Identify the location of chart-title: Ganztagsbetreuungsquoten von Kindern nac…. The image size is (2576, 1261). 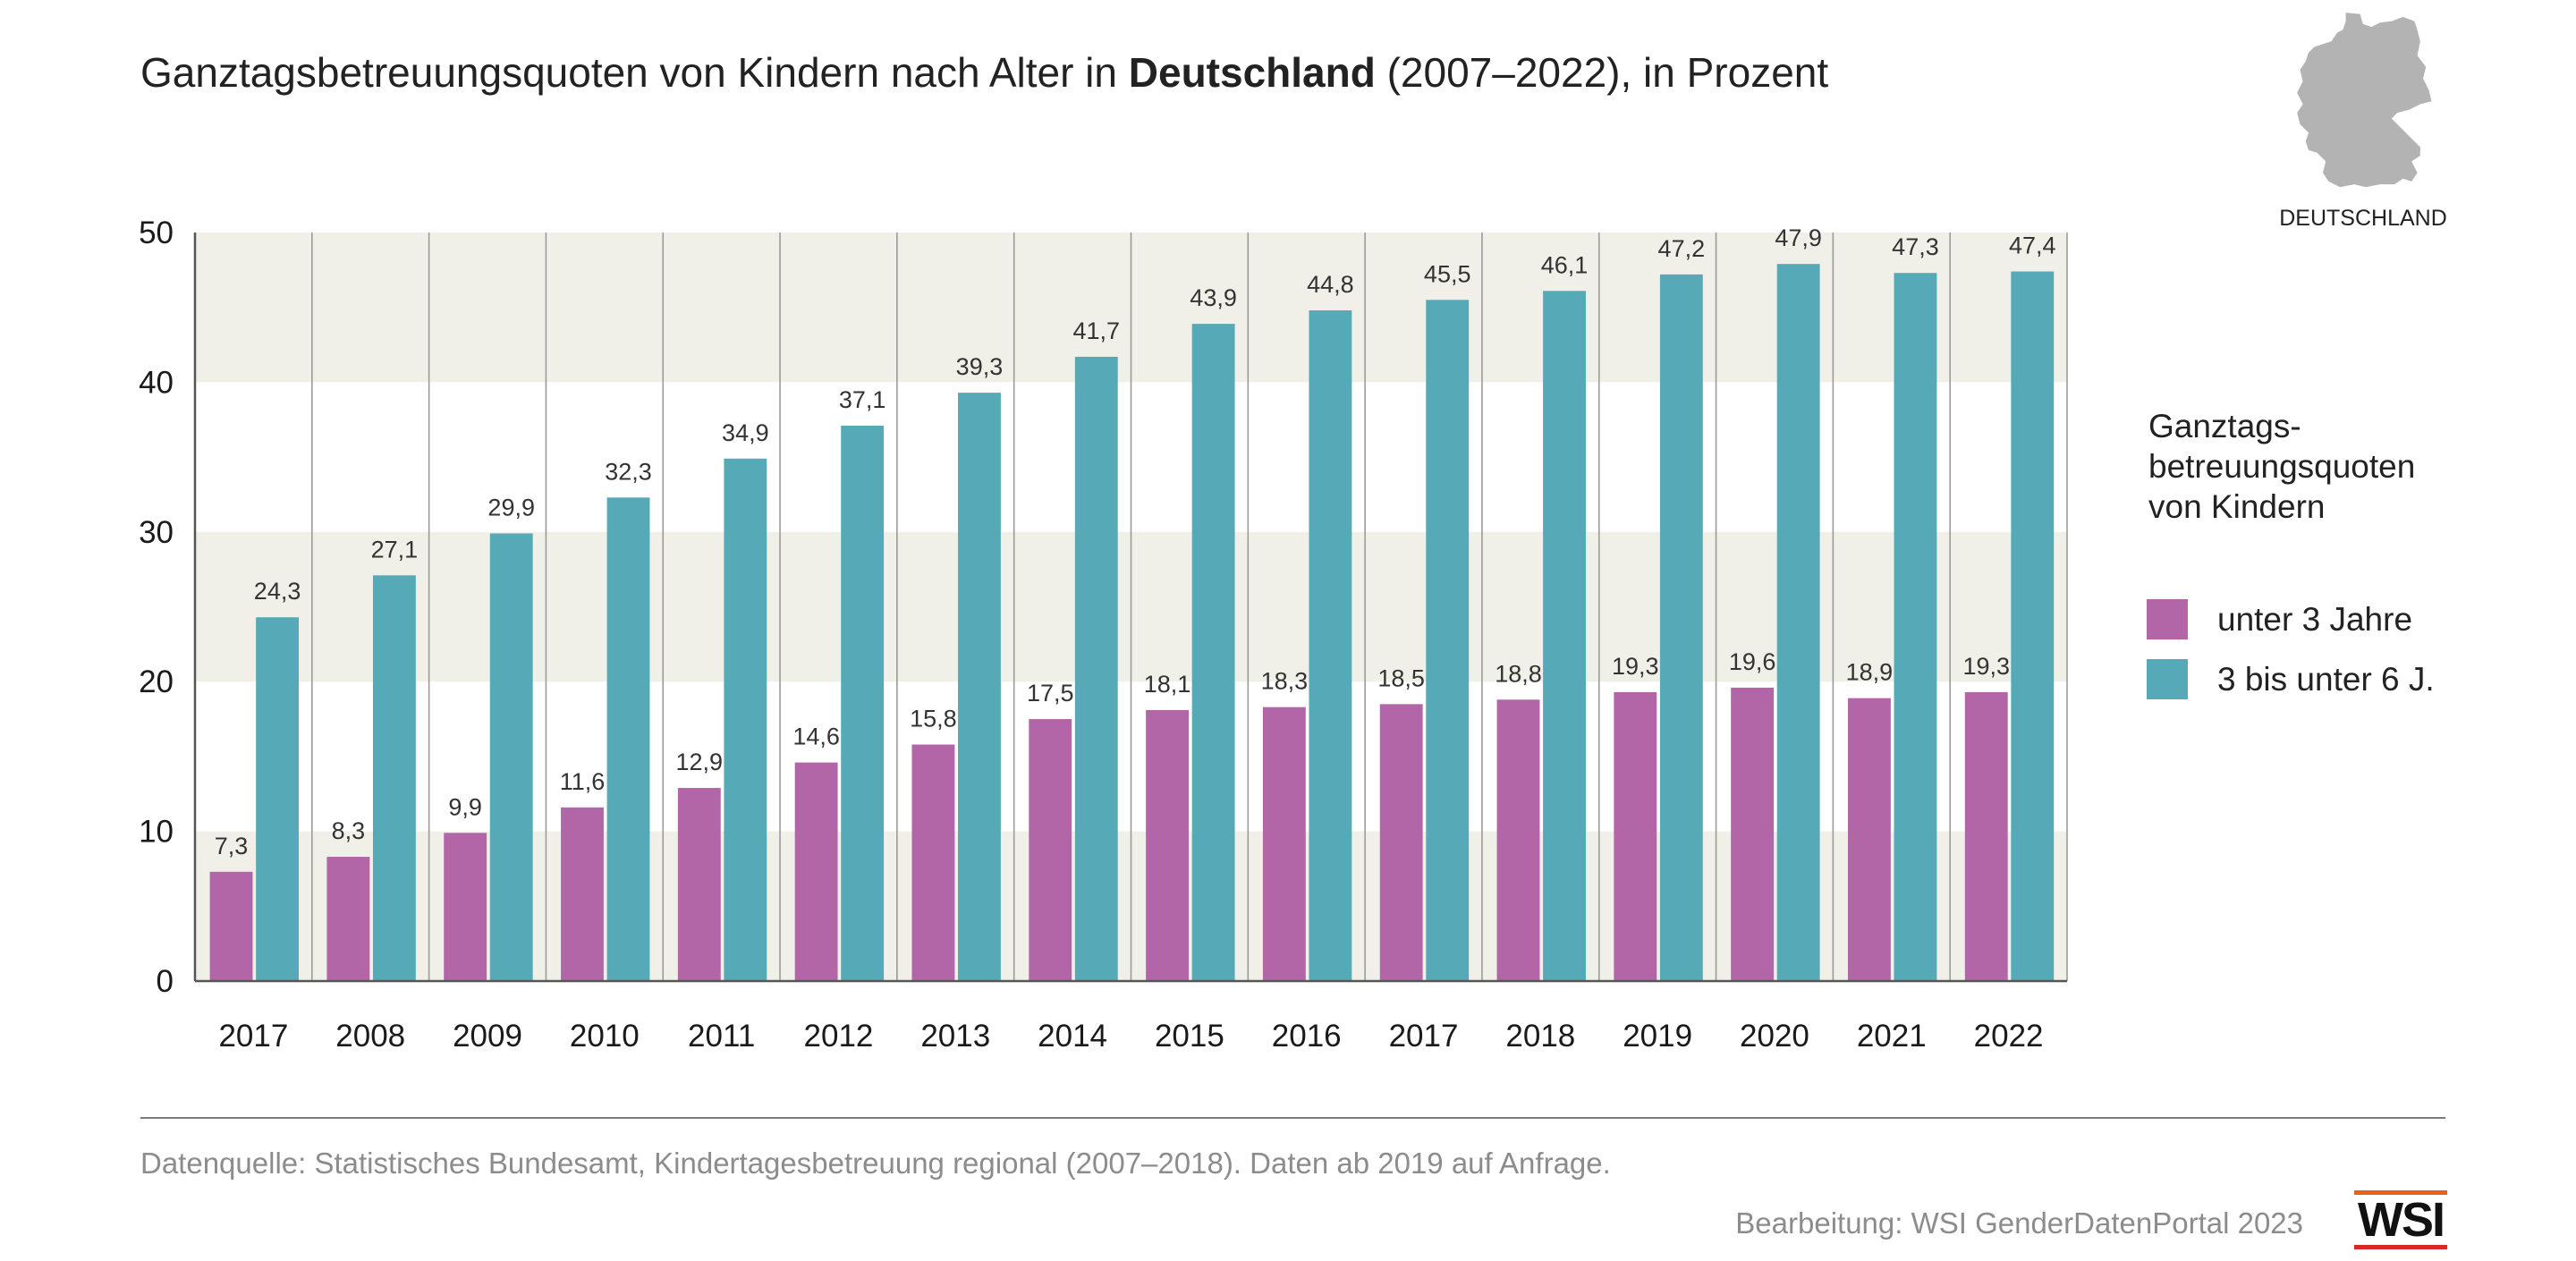
(984, 72).